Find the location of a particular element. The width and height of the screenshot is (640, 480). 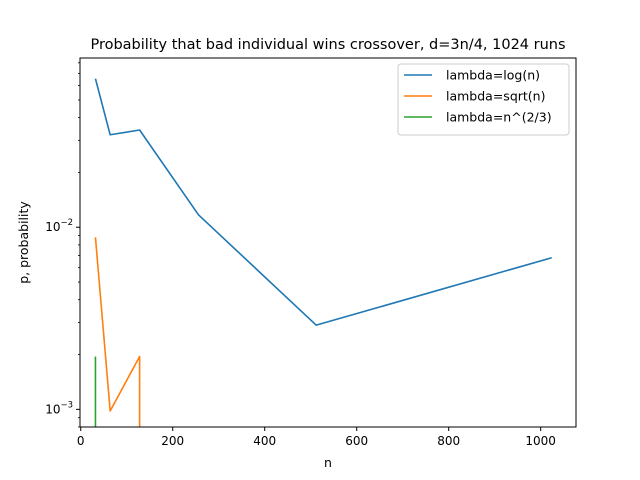

legend-frame is located at coordinates (483, 99).